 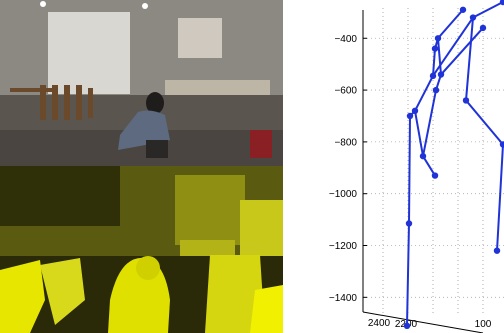 I want to click on y-tick-label: −800, so click(x=345, y=142).